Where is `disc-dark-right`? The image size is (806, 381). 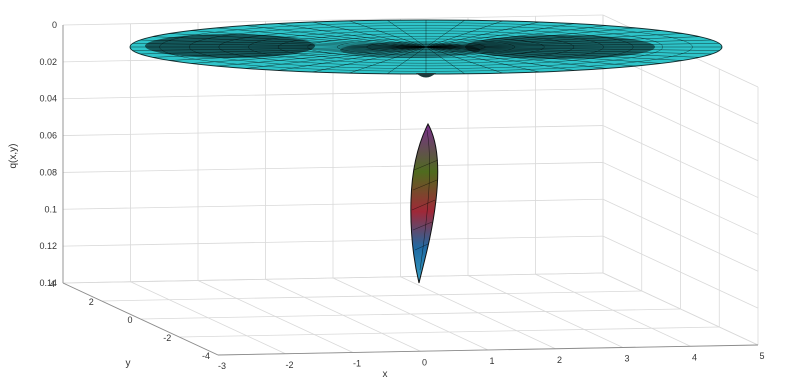 disc-dark-right is located at coordinates (560, 47).